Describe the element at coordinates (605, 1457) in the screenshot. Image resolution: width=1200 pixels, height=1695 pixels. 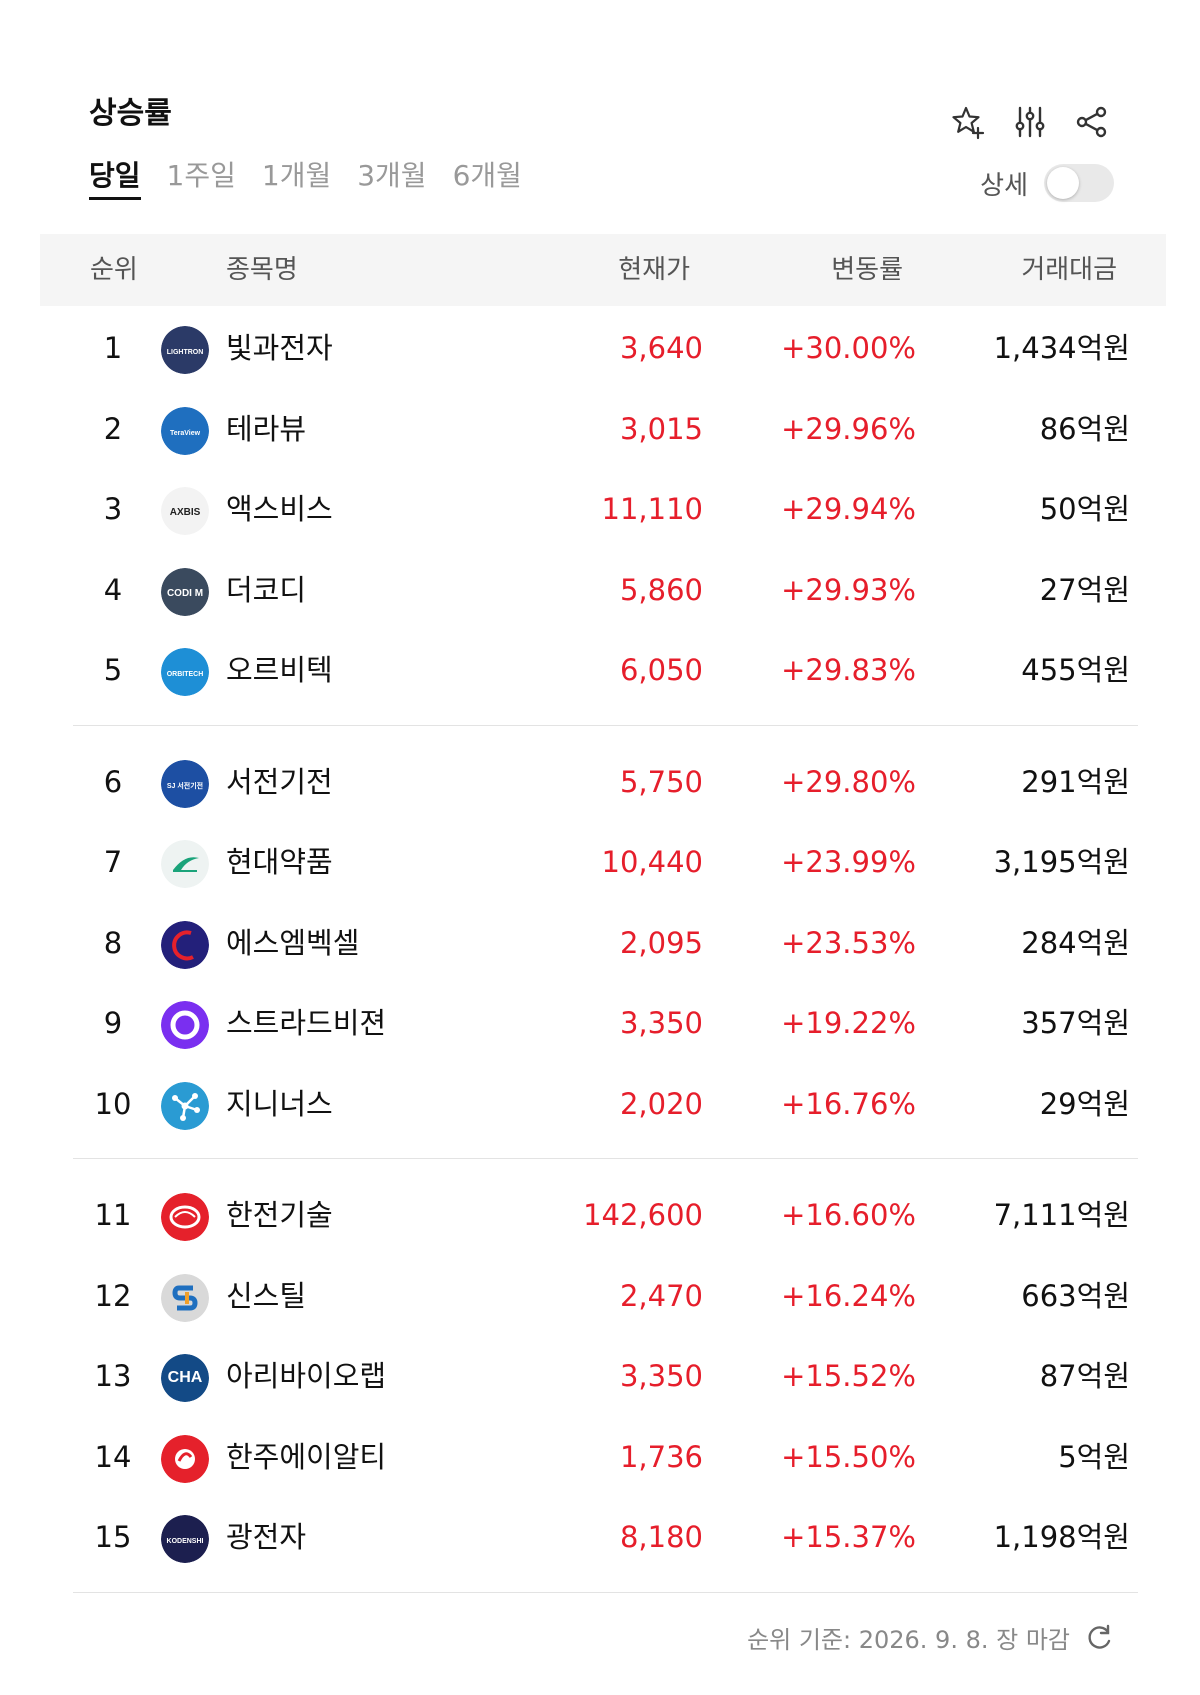
I see `table-row: 14 한주에이알티 1,736 +15.50% 5억원` at that location.